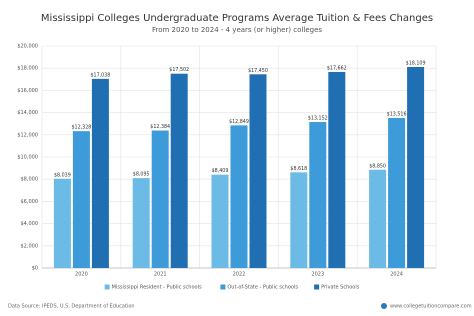 Image resolution: width=474 pixels, height=316 pixels. What do you see at coordinates (337, 68) in the screenshot?
I see `value-label: $17,662` at bounding box center [337, 68].